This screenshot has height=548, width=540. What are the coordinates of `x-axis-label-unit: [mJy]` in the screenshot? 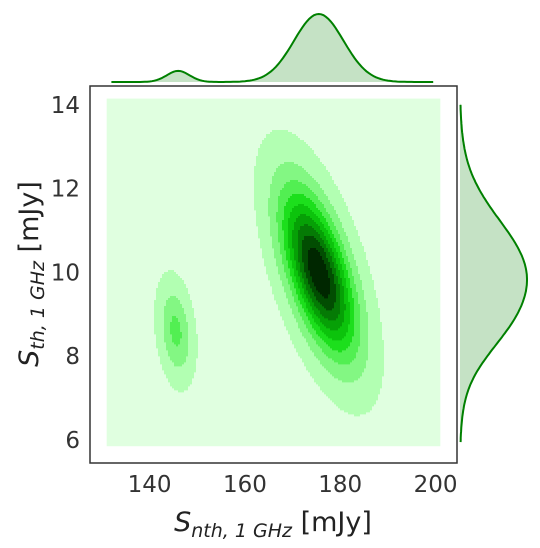 It's located at (332, 522).